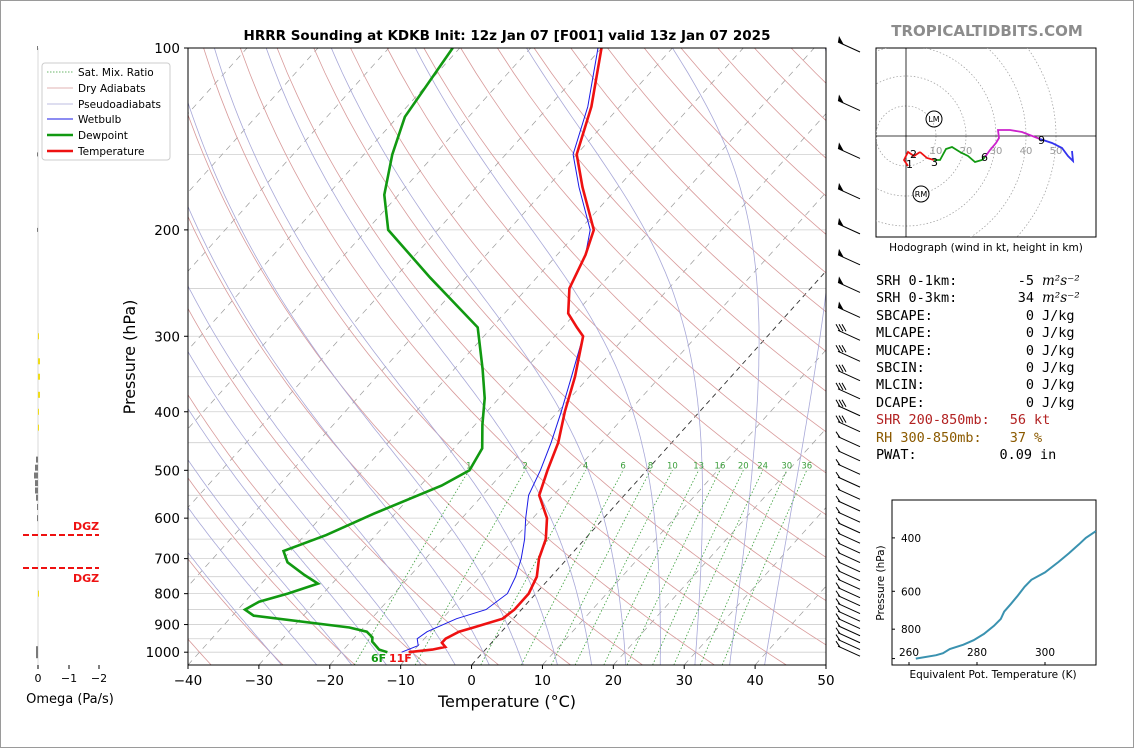 The height and width of the screenshot is (748, 1134). What do you see at coordinates (167, 471) in the screenshot?
I see `y-tick-label: 500` at bounding box center [167, 471].